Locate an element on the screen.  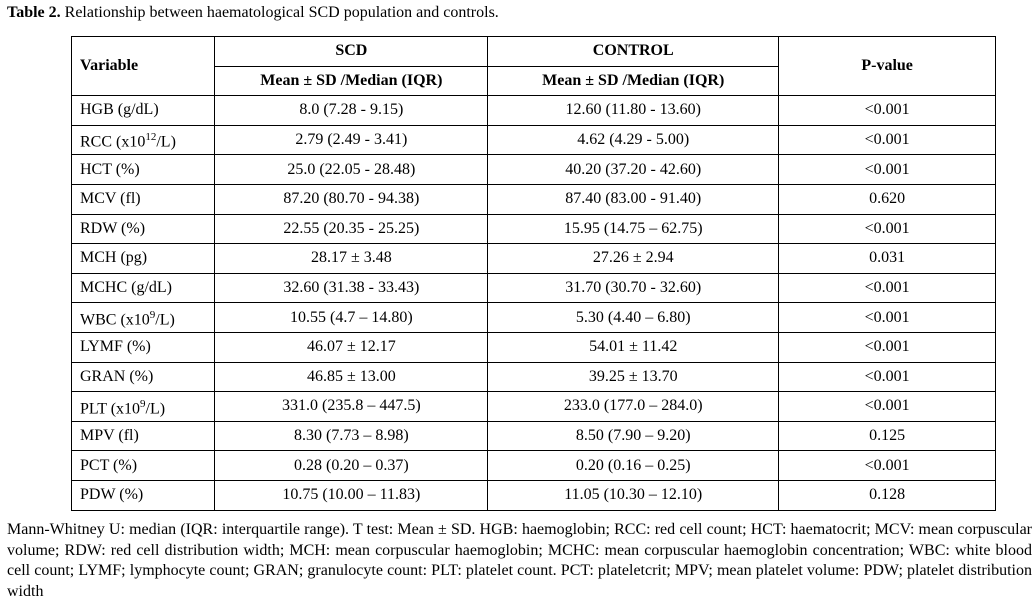
control-value-cell: 4.62 (4.29 - 5.00) is located at coordinates (633, 140).